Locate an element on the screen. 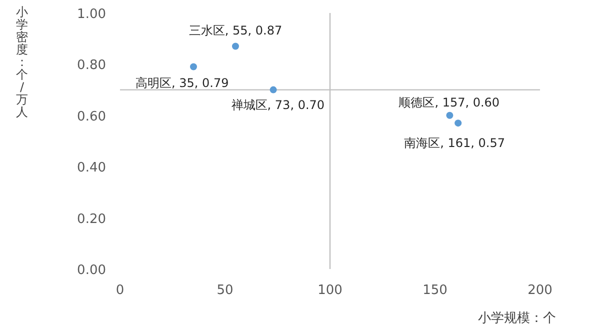 The height and width of the screenshot is (330, 613). data-label: 禅城区, 73, 0.70 is located at coordinates (278, 105).